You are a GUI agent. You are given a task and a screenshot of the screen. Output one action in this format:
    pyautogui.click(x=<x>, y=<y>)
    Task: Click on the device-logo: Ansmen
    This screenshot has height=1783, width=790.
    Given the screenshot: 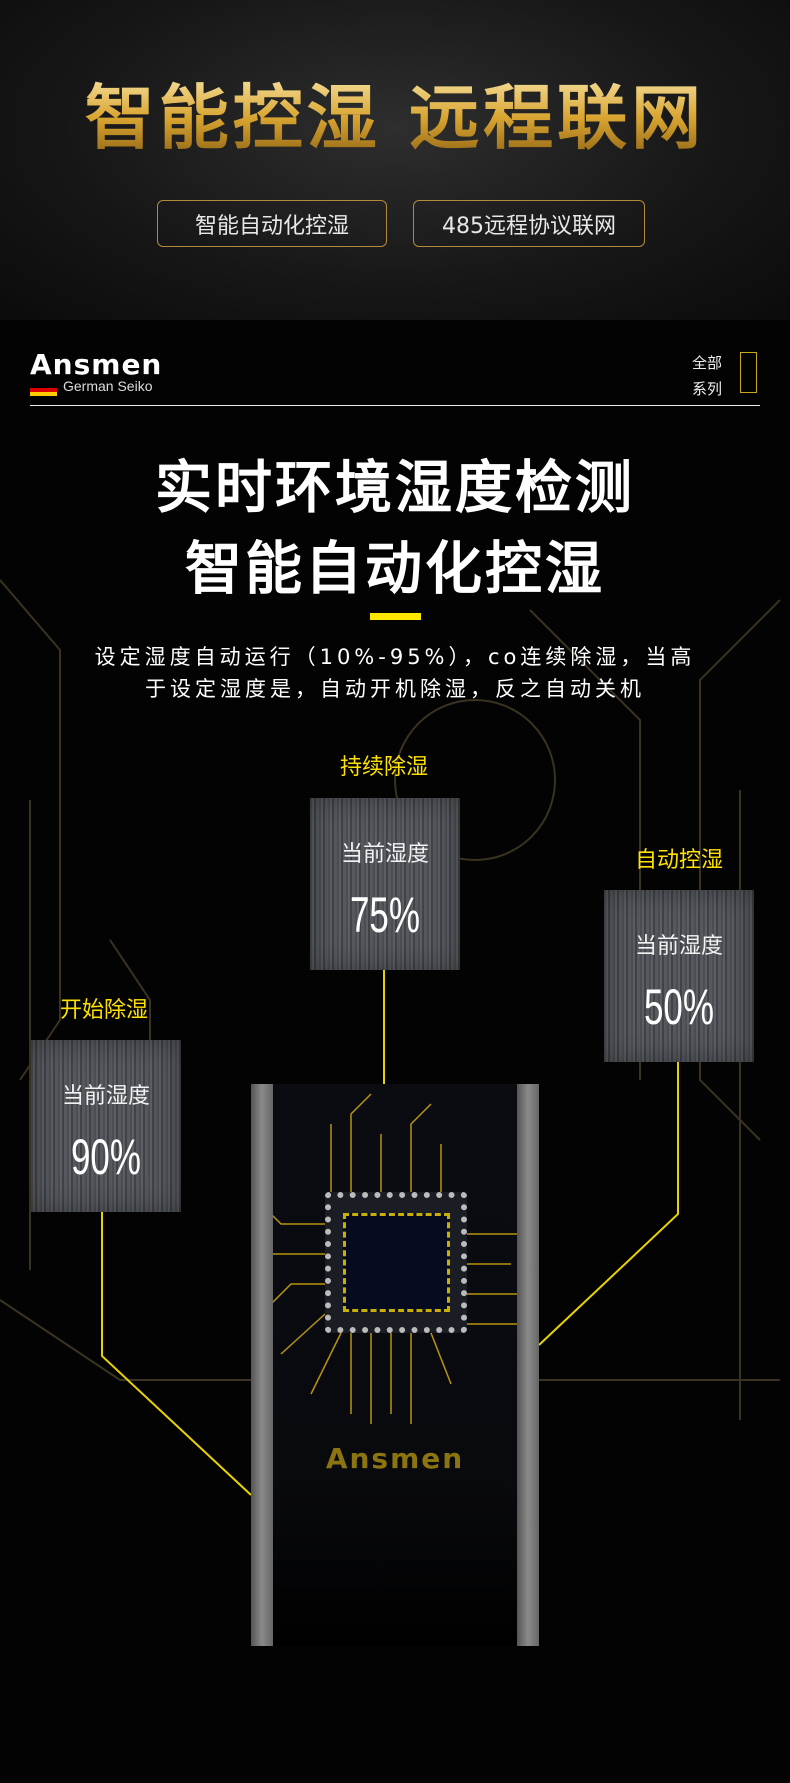 What is the action you would take?
    pyautogui.click(x=395, y=1458)
    